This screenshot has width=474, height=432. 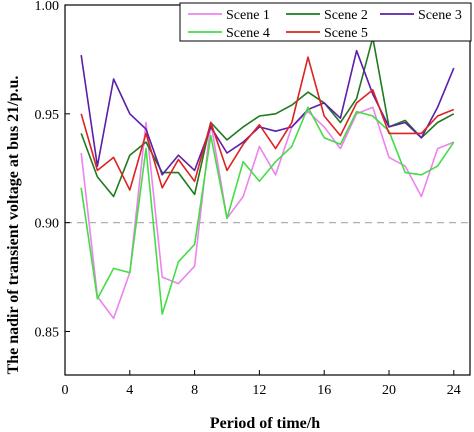 I want to click on y-tick-label: 1.00, so click(x=47, y=7).